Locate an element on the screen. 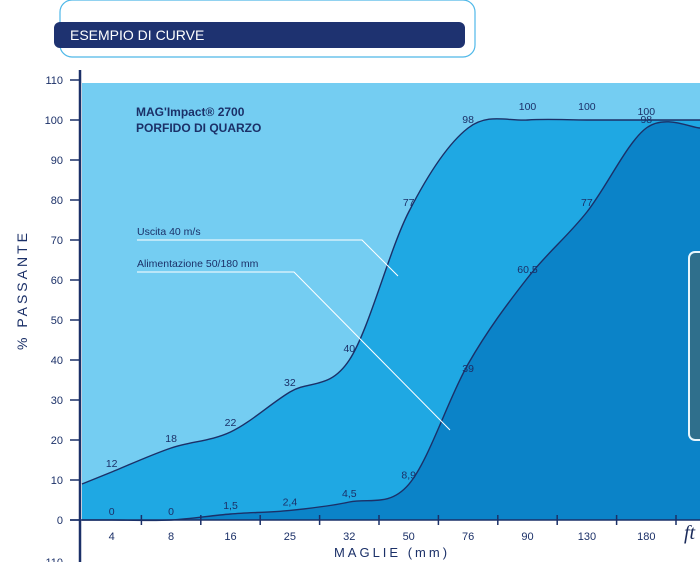  data-label: 1,5 is located at coordinates (230, 506).